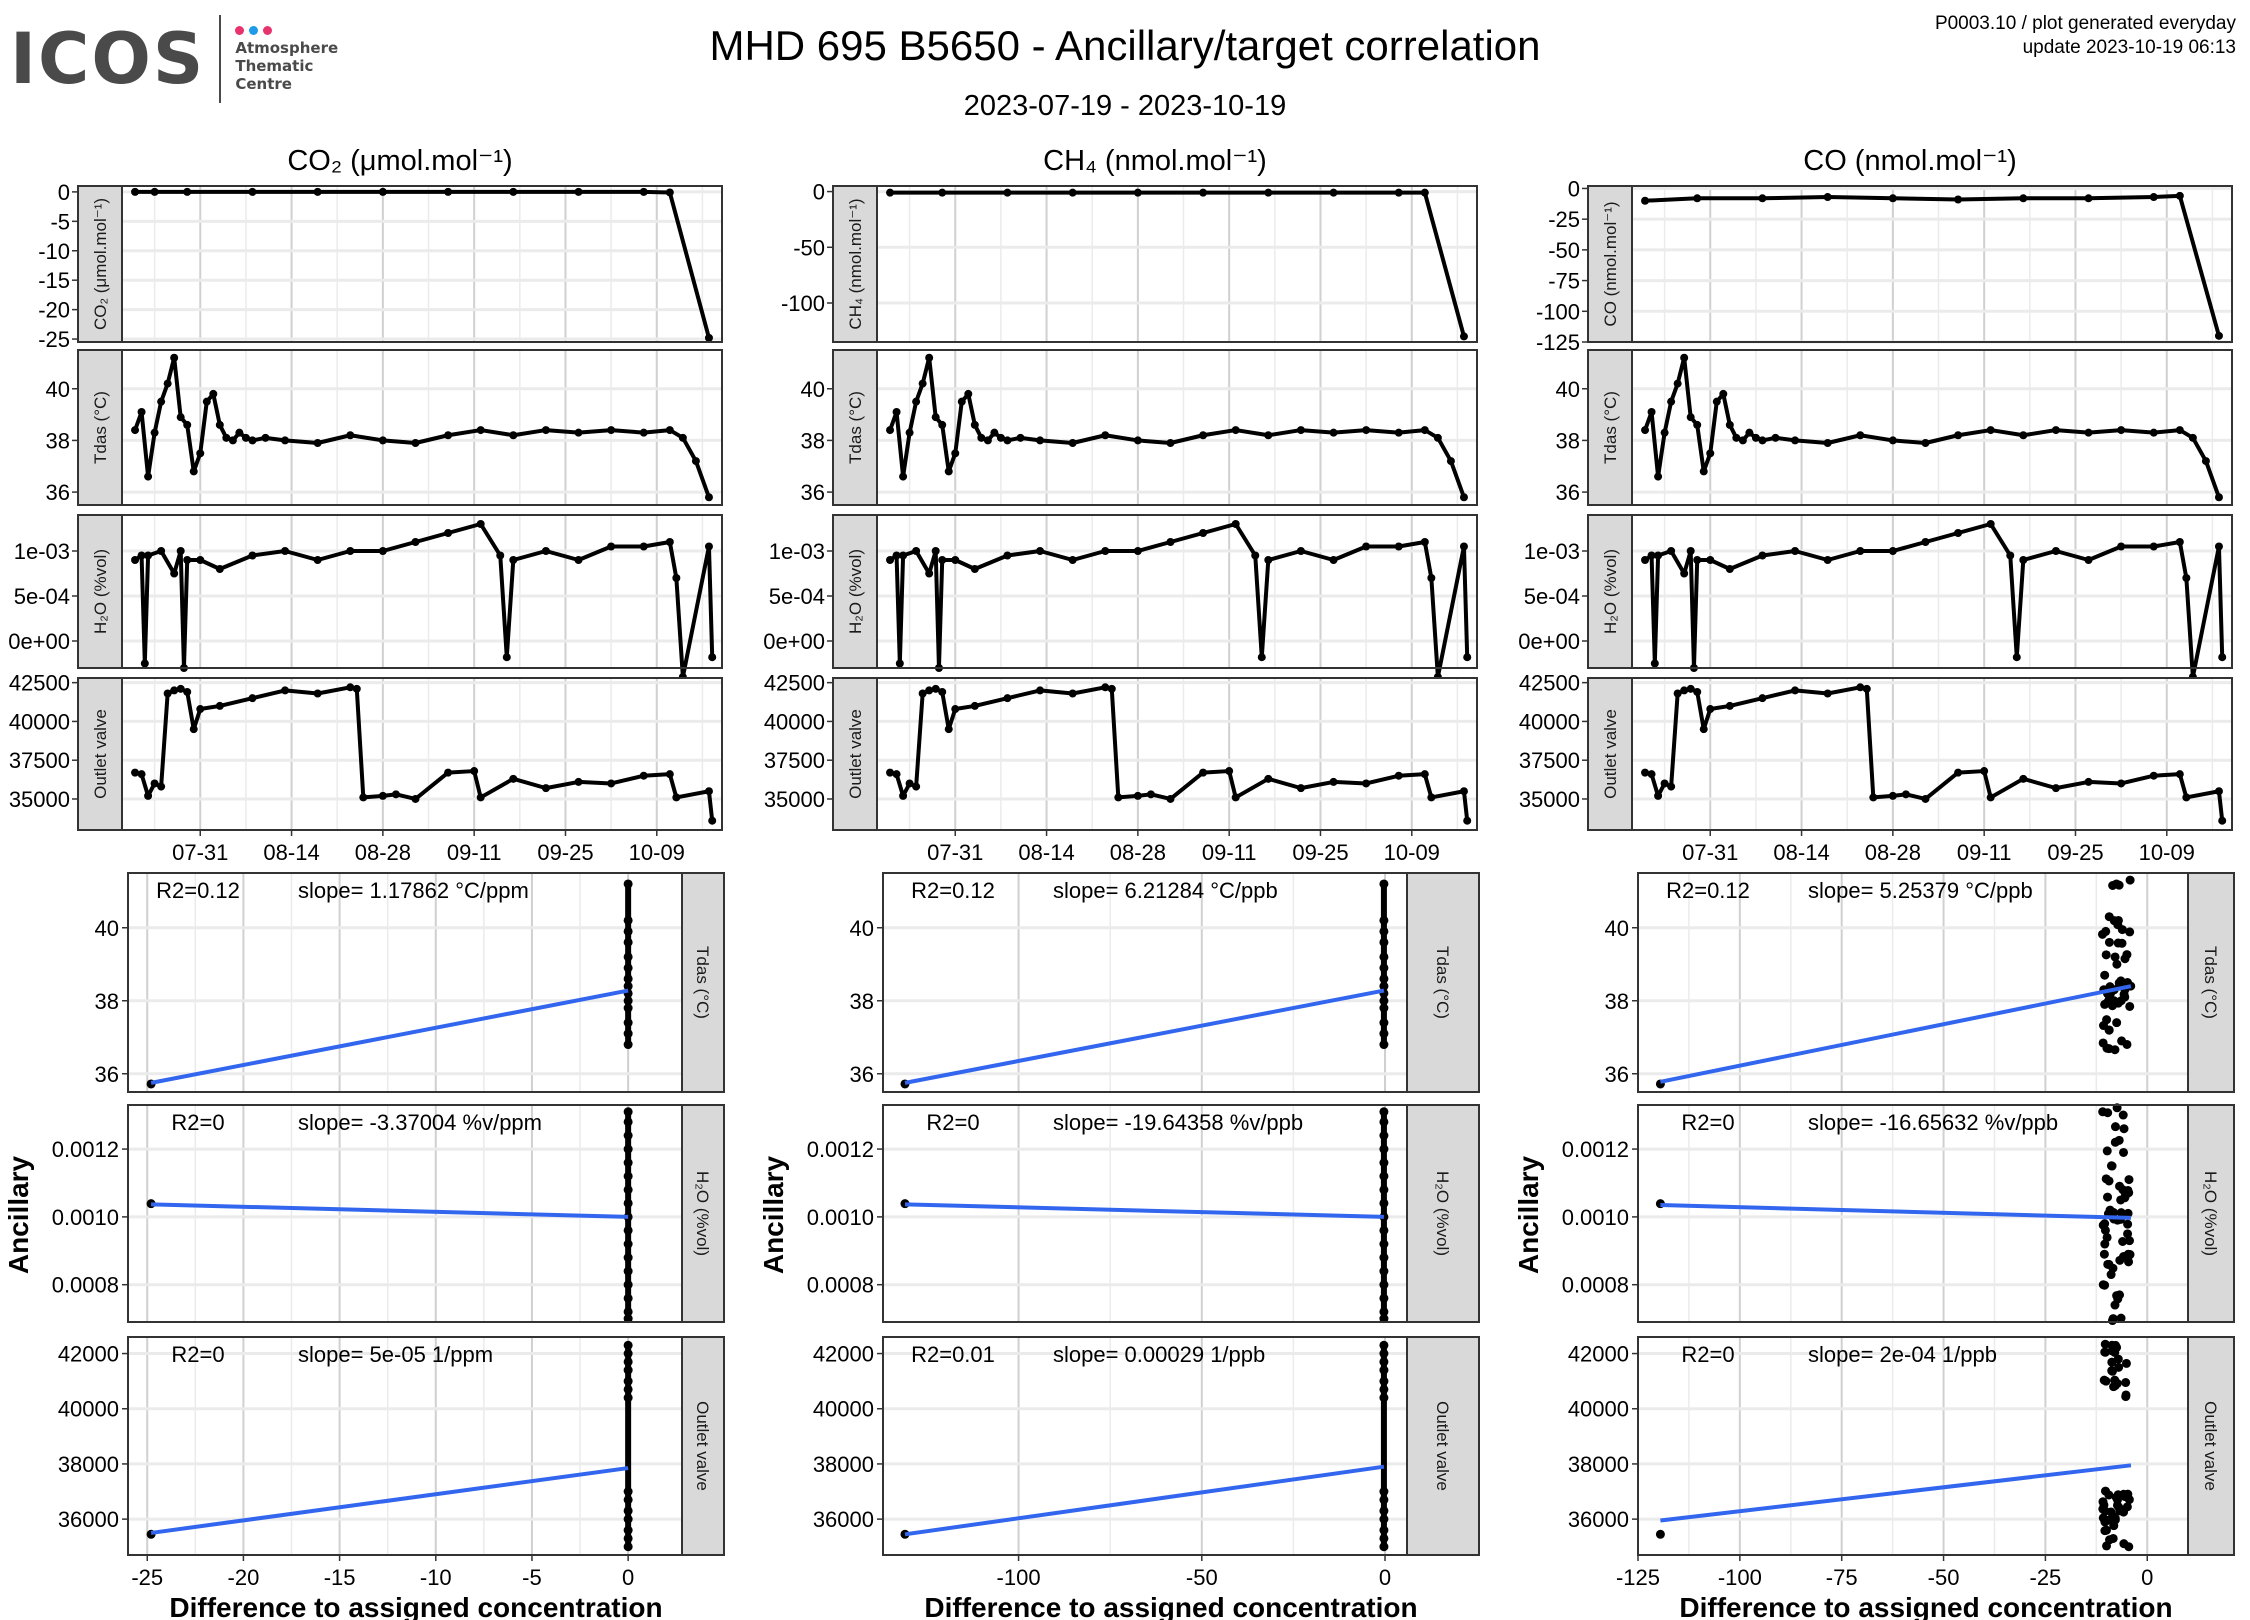 The width and height of the screenshot is (2250, 1620). Describe the element at coordinates (1320, 852) in the screenshot. I see `x-tick-label: 09-25` at that location.